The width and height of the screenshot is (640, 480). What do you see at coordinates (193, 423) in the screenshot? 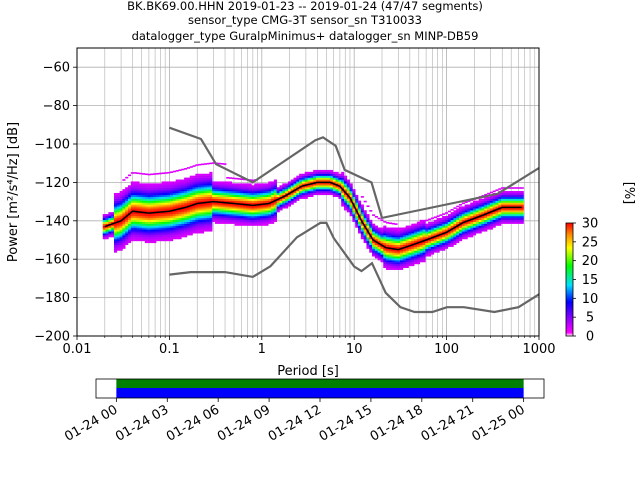
I see `coverage-tick-label: 01-24 06` at bounding box center [193, 423].